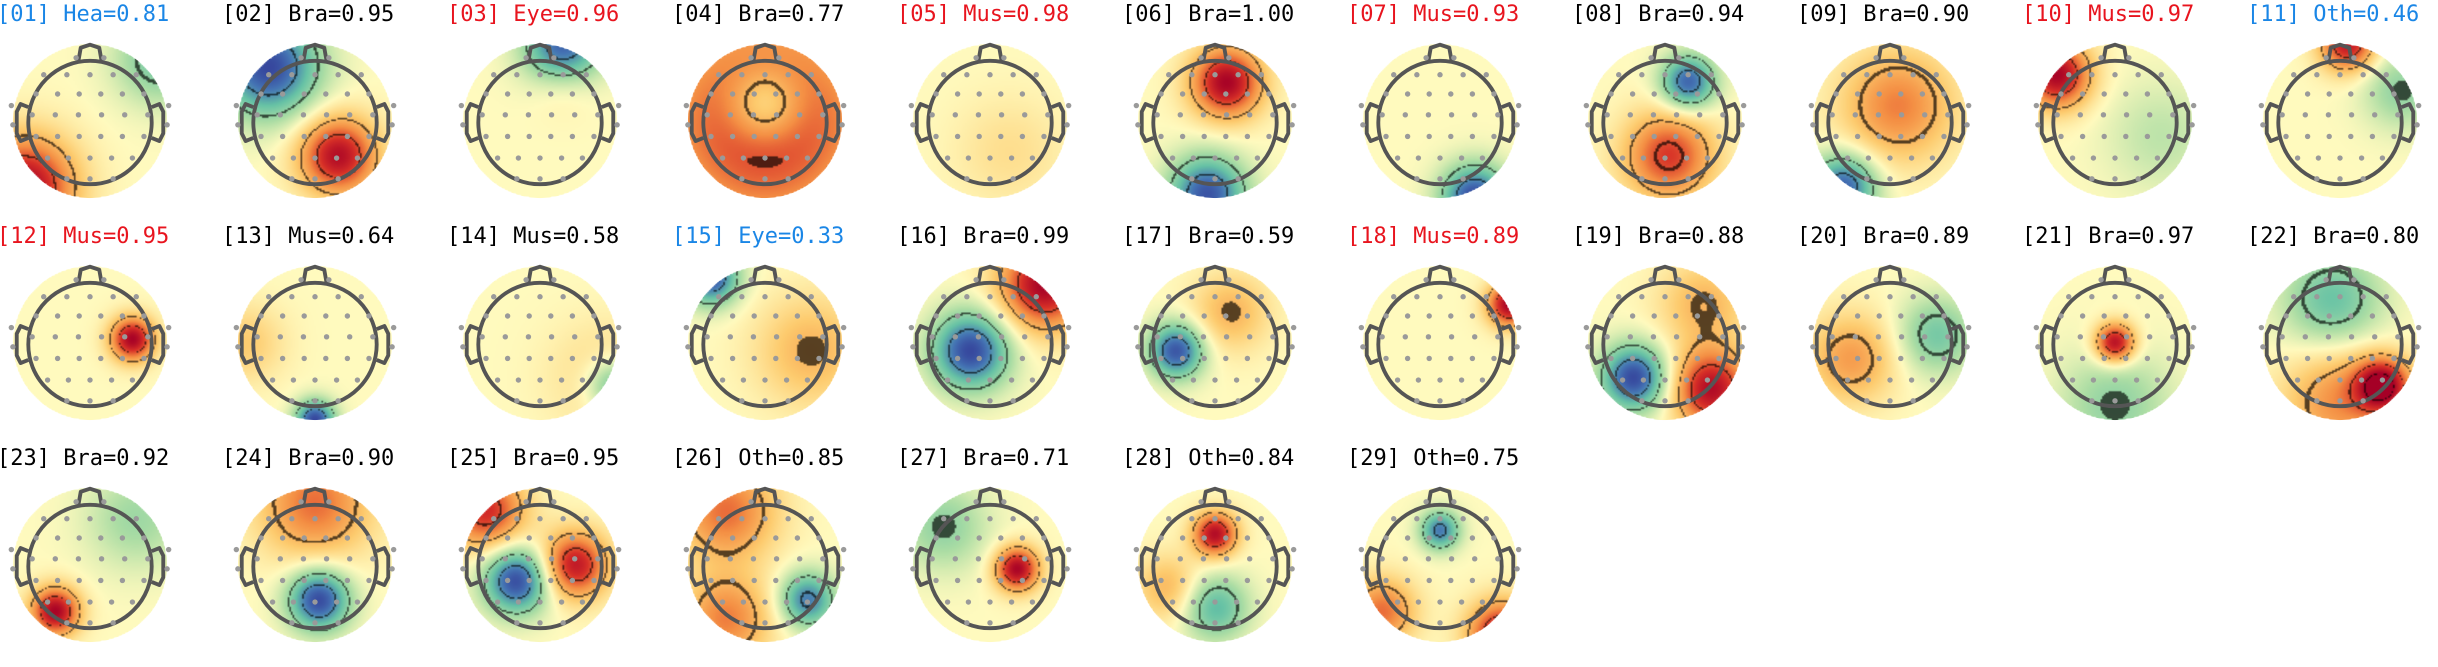 This screenshot has width=2438, height=667. What do you see at coordinates (2333, 14) in the screenshot?
I see `component-label: [11] Oth=0.46` at bounding box center [2333, 14].